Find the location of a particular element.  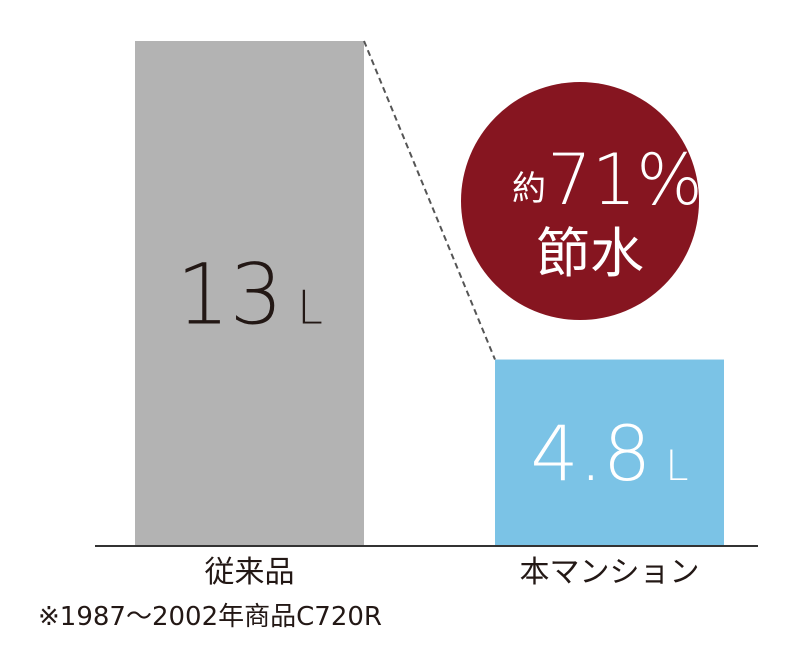

savings-badge: 約 71% 節水 is located at coordinates (582, 201).